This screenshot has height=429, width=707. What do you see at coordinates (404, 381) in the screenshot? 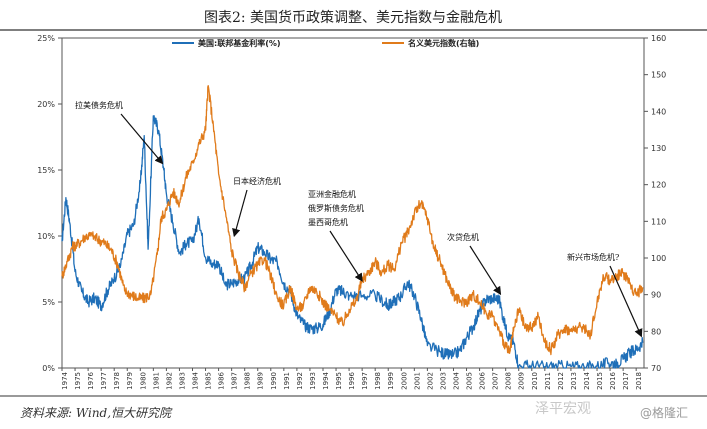
I see `x-tick-label: 2000` at bounding box center [404, 381].